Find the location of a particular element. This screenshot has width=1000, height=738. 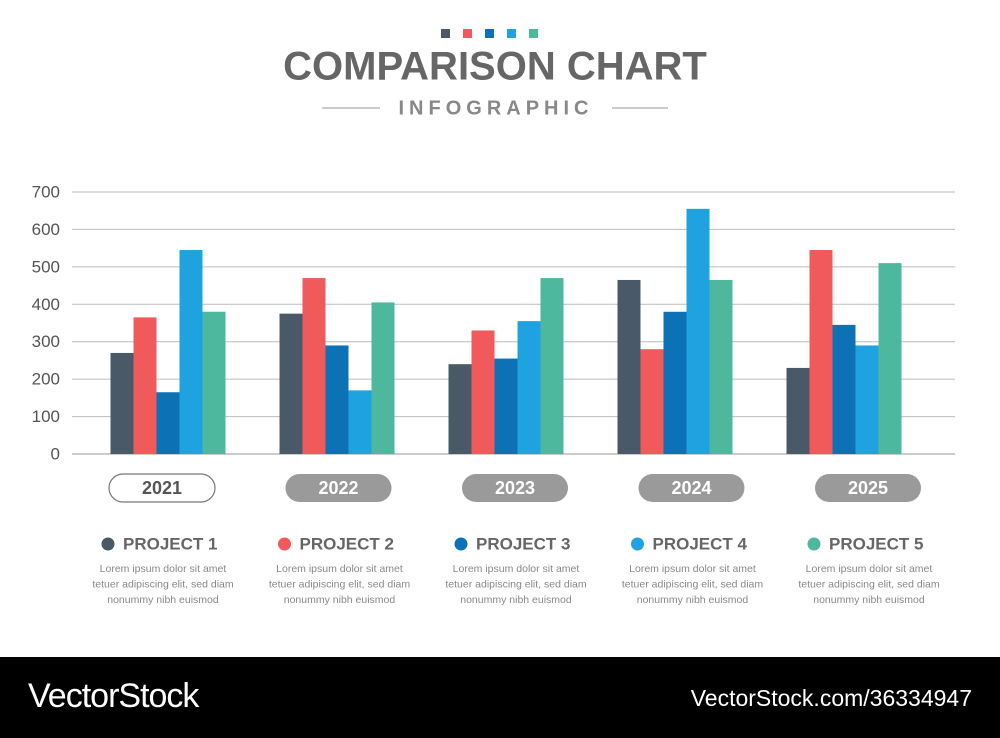

legend-label: PROJECT 3 is located at coordinates (523, 543).